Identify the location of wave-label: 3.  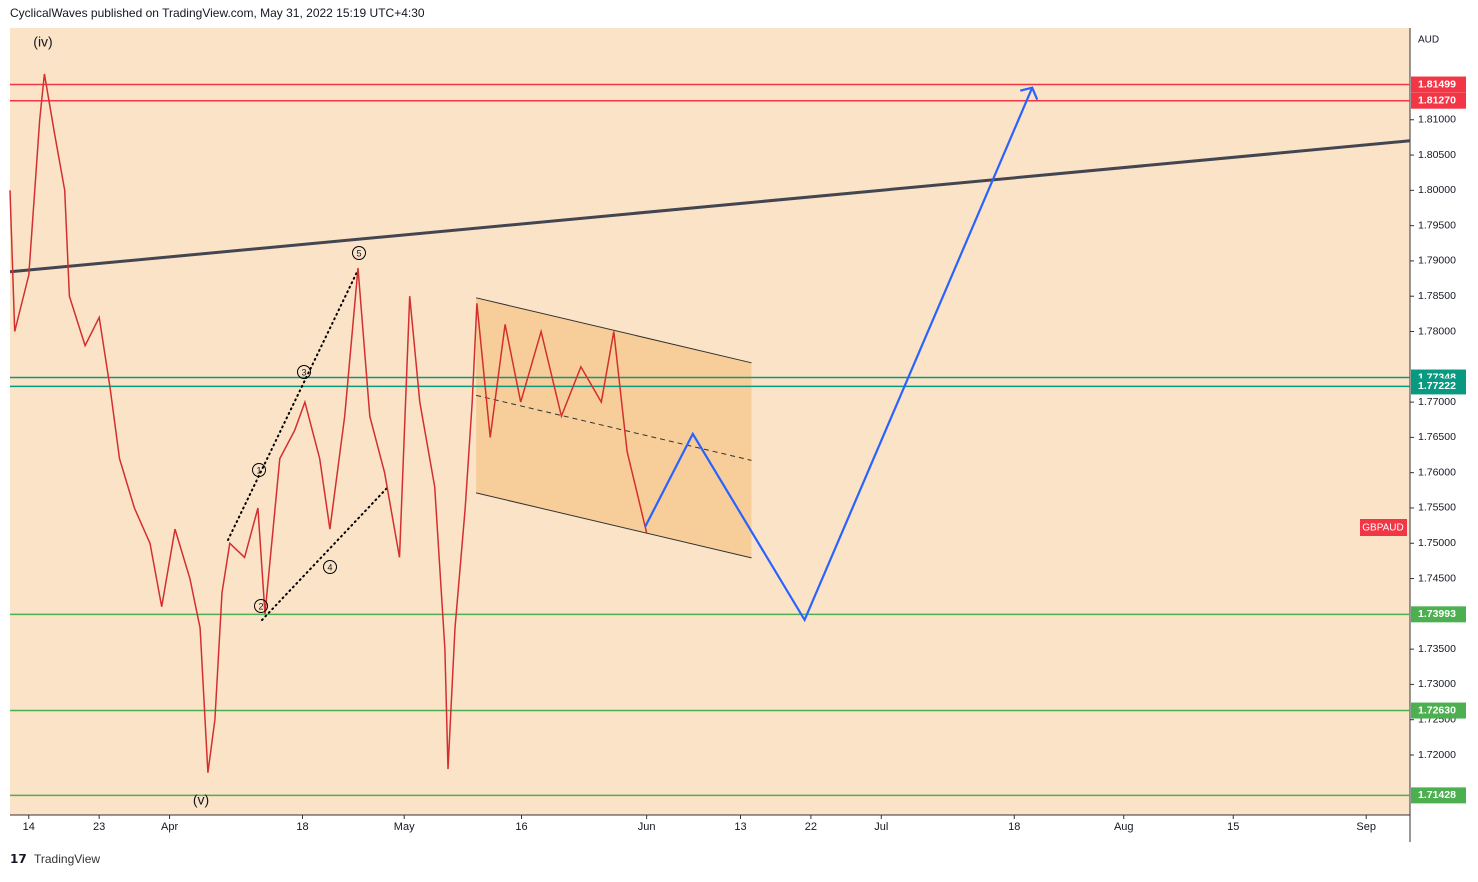
(303, 372).